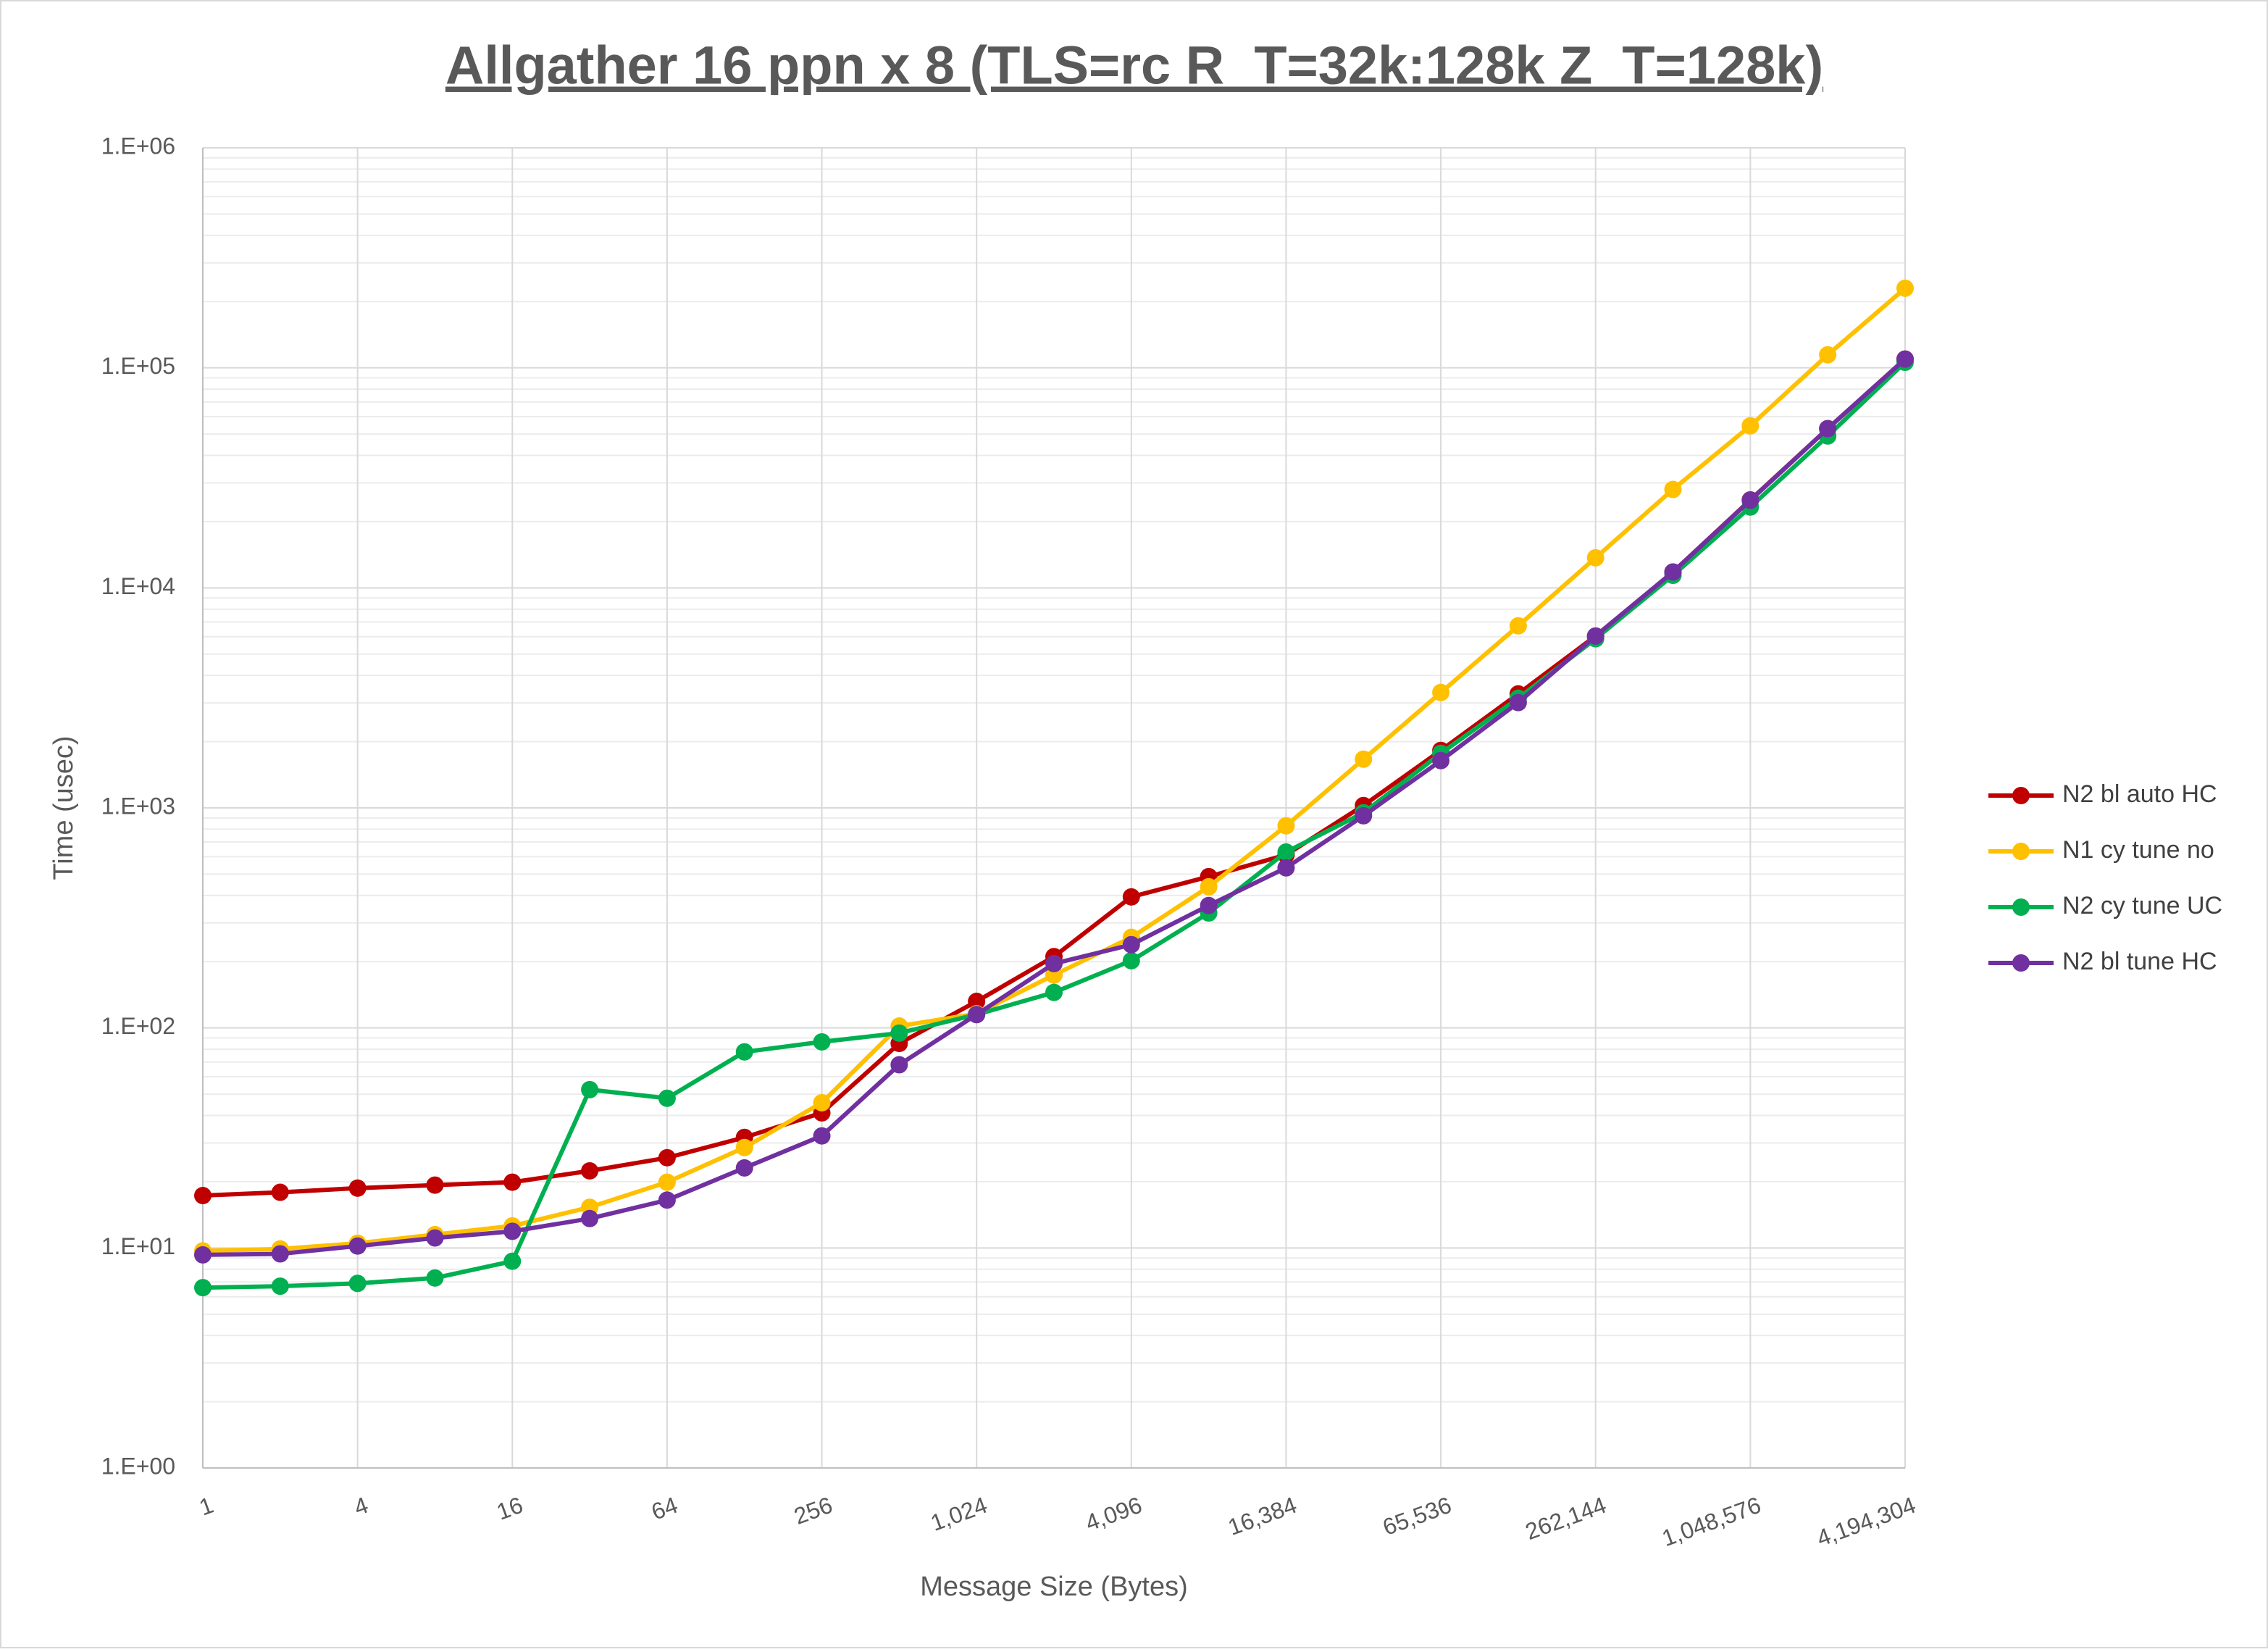 Image resolution: width=2268 pixels, height=1652 pixels. Describe the element at coordinates (2138, 850) in the screenshot. I see `legend-label: N1 cy tune no` at that location.